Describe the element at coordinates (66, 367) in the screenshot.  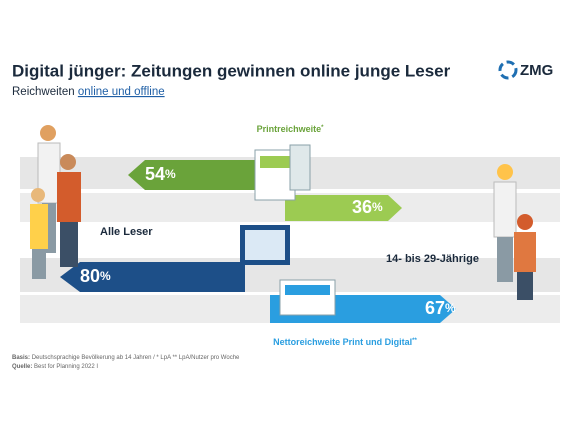
I see `note-text: Best for Planning 2022 I` at that location.